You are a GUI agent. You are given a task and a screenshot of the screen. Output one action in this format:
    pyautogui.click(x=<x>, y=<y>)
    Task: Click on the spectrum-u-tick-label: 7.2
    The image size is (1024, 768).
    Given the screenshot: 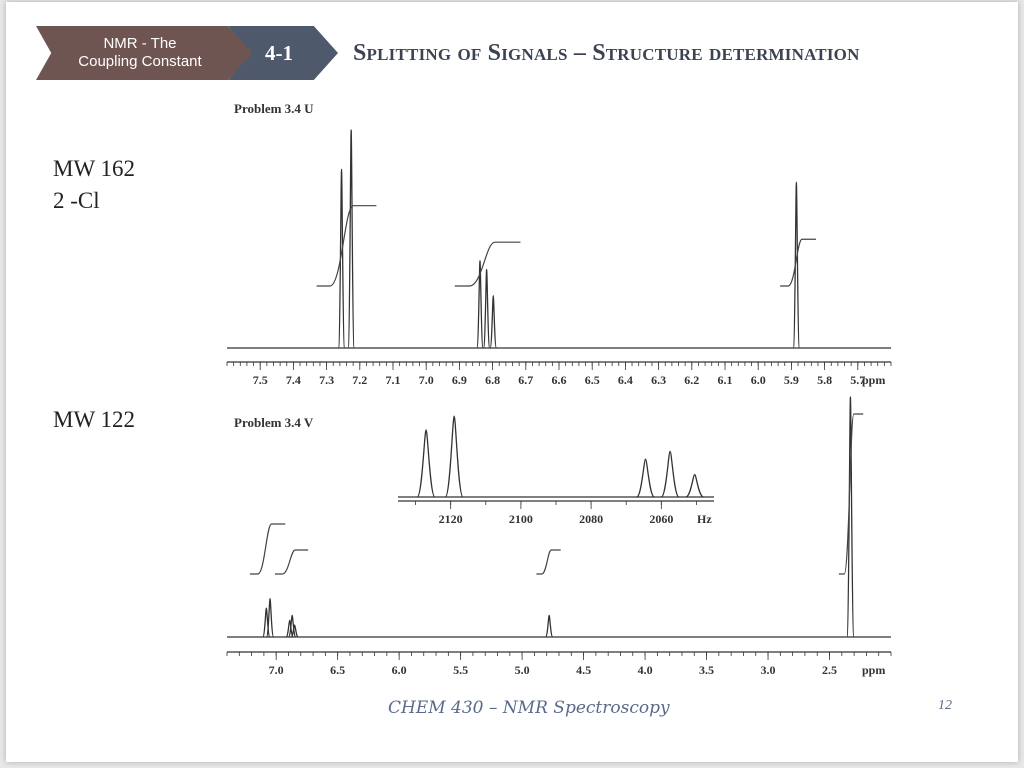 What is the action you would take?
    pyautogui.click(x=359, y=380)
    